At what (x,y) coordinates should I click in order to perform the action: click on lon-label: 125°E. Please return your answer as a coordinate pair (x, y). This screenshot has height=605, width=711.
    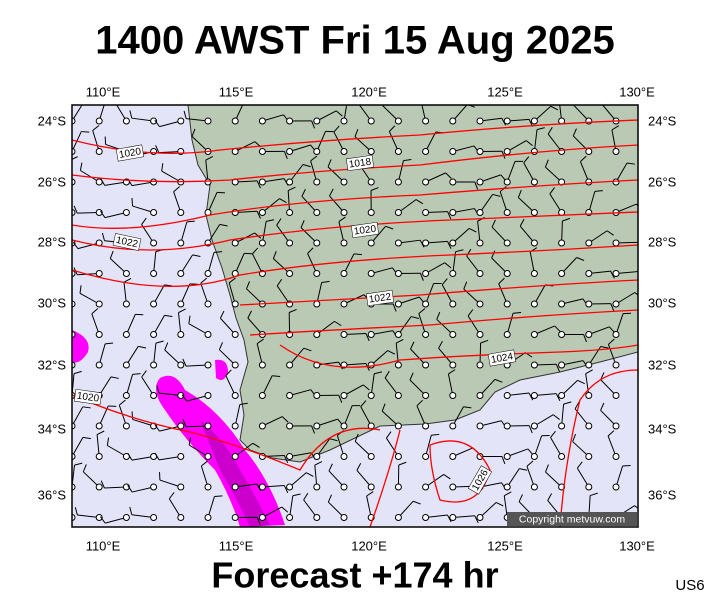
    Looking at the image, I should click on (505, 91).